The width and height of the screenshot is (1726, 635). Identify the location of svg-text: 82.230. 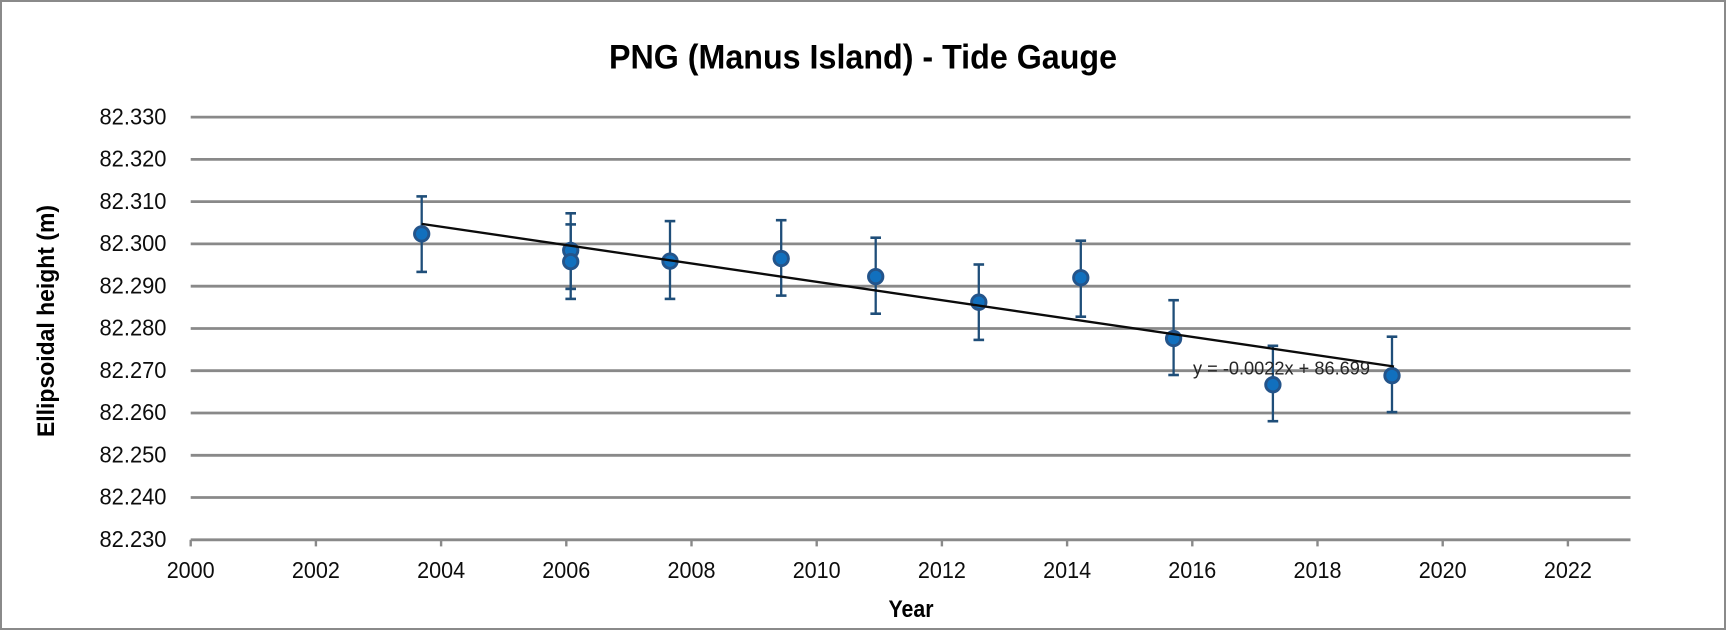
(133, 539).